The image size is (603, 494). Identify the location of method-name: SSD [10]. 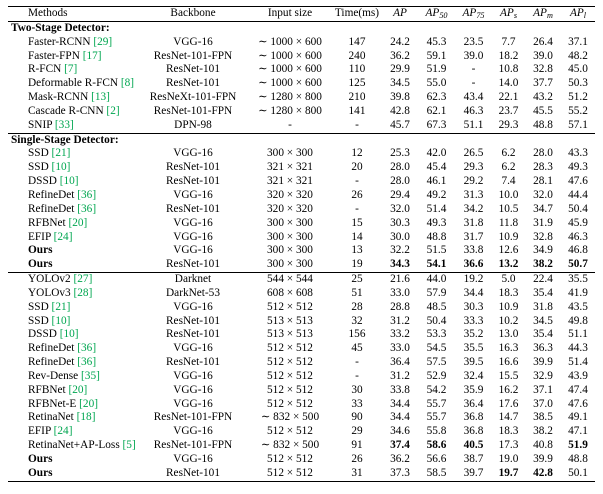
(49, 320).